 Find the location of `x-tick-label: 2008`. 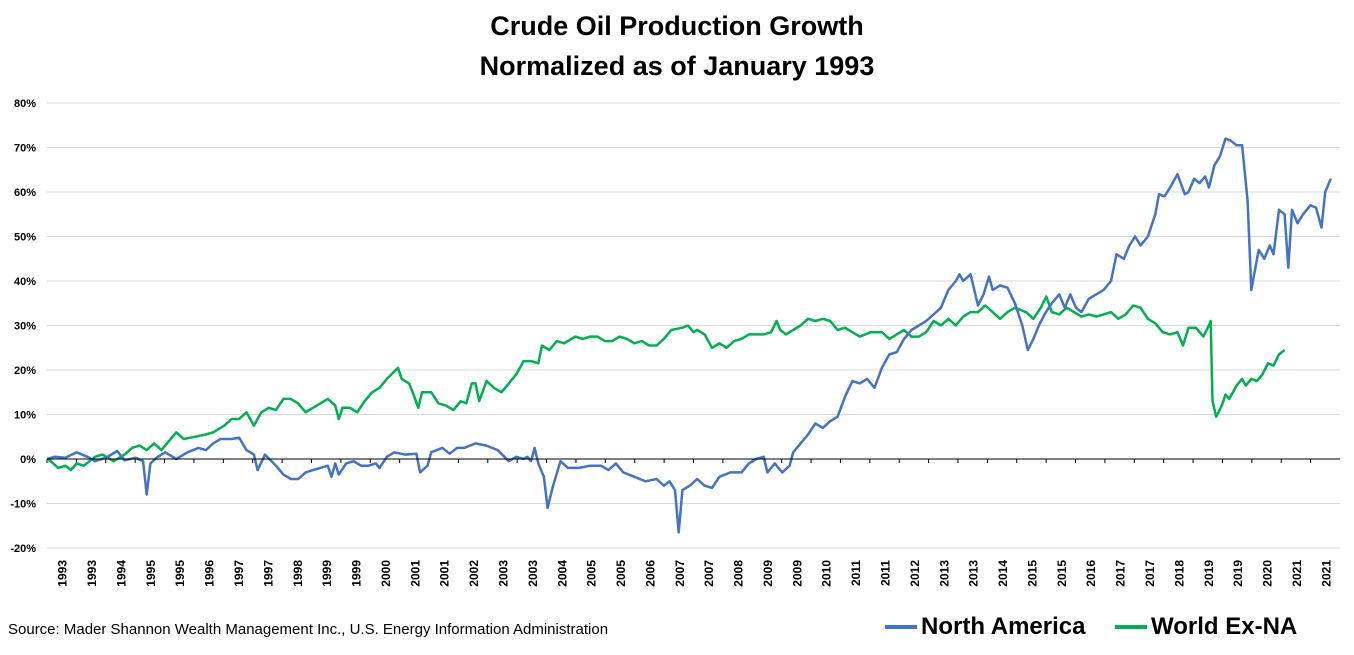

x-tick-label: 2008 is located at coordinates (739, 573).